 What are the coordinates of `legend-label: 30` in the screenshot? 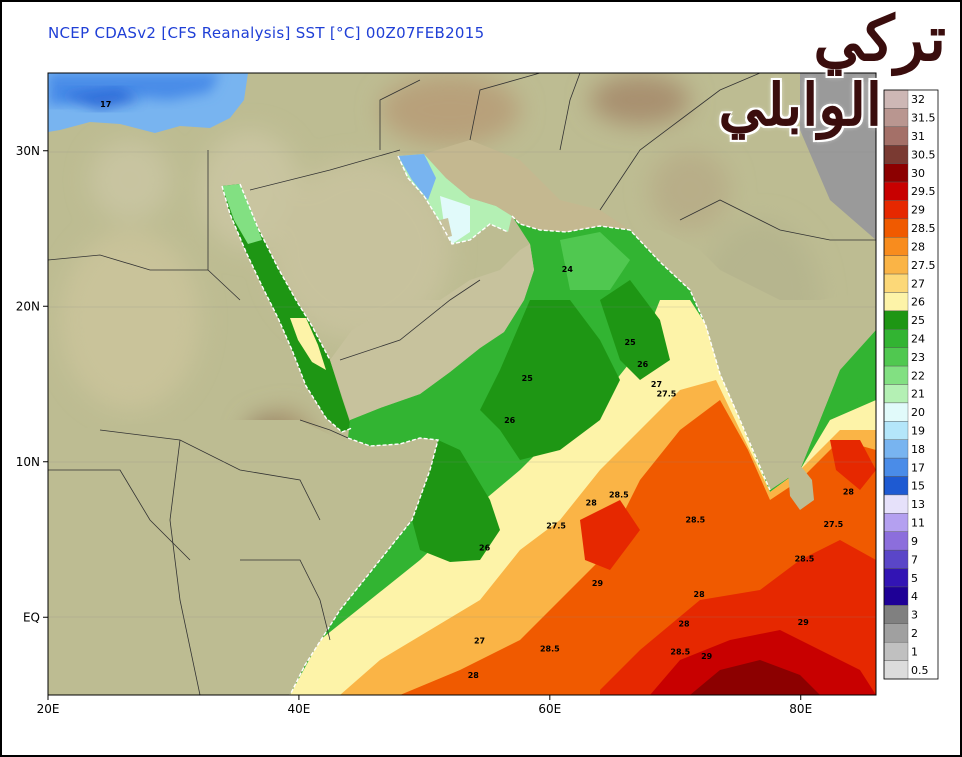 It's located at (918, 173).